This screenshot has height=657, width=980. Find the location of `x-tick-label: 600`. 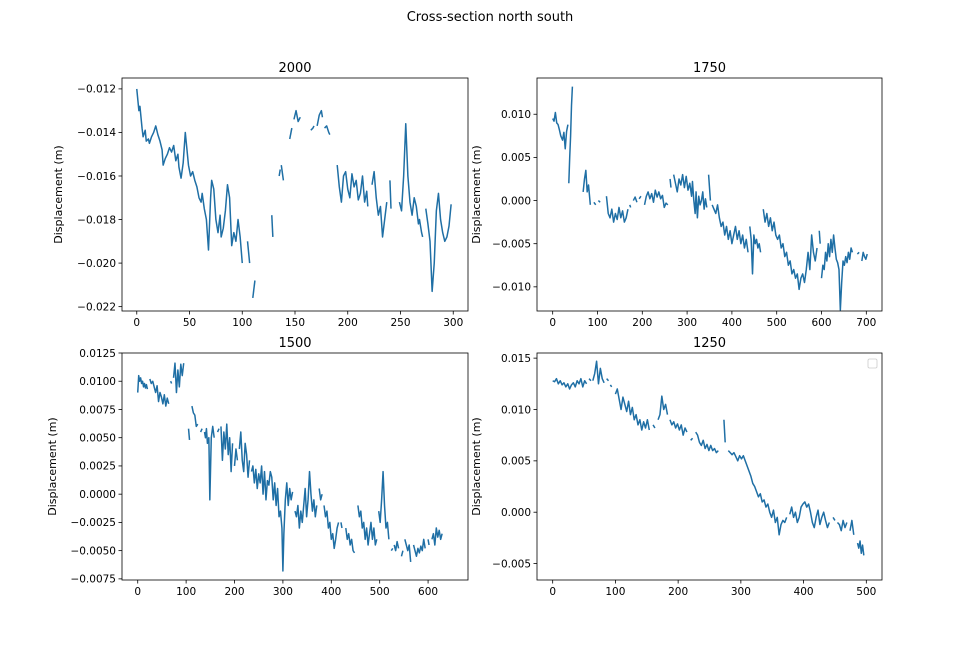

x-tick-label: 600 is located at coordinates (428, 592).